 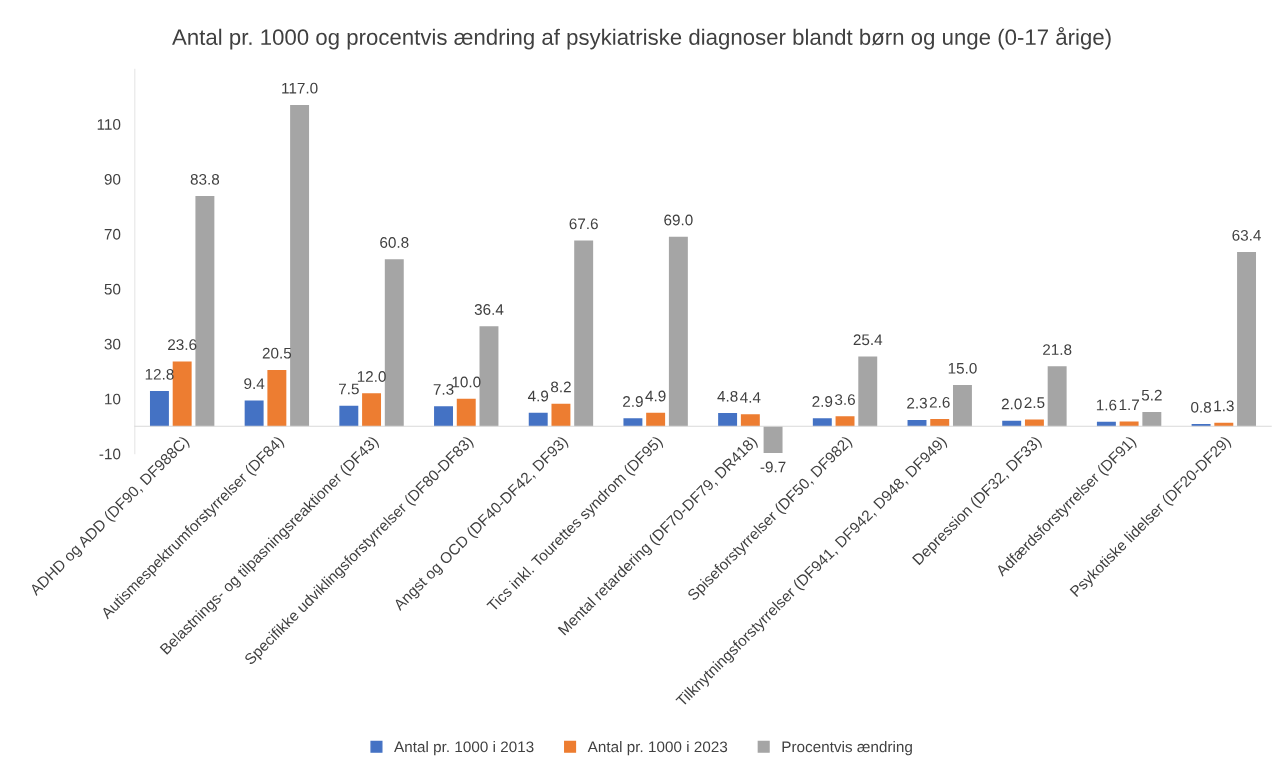 I want to click on data-label: 2.0, so click(x=1011, y=404).